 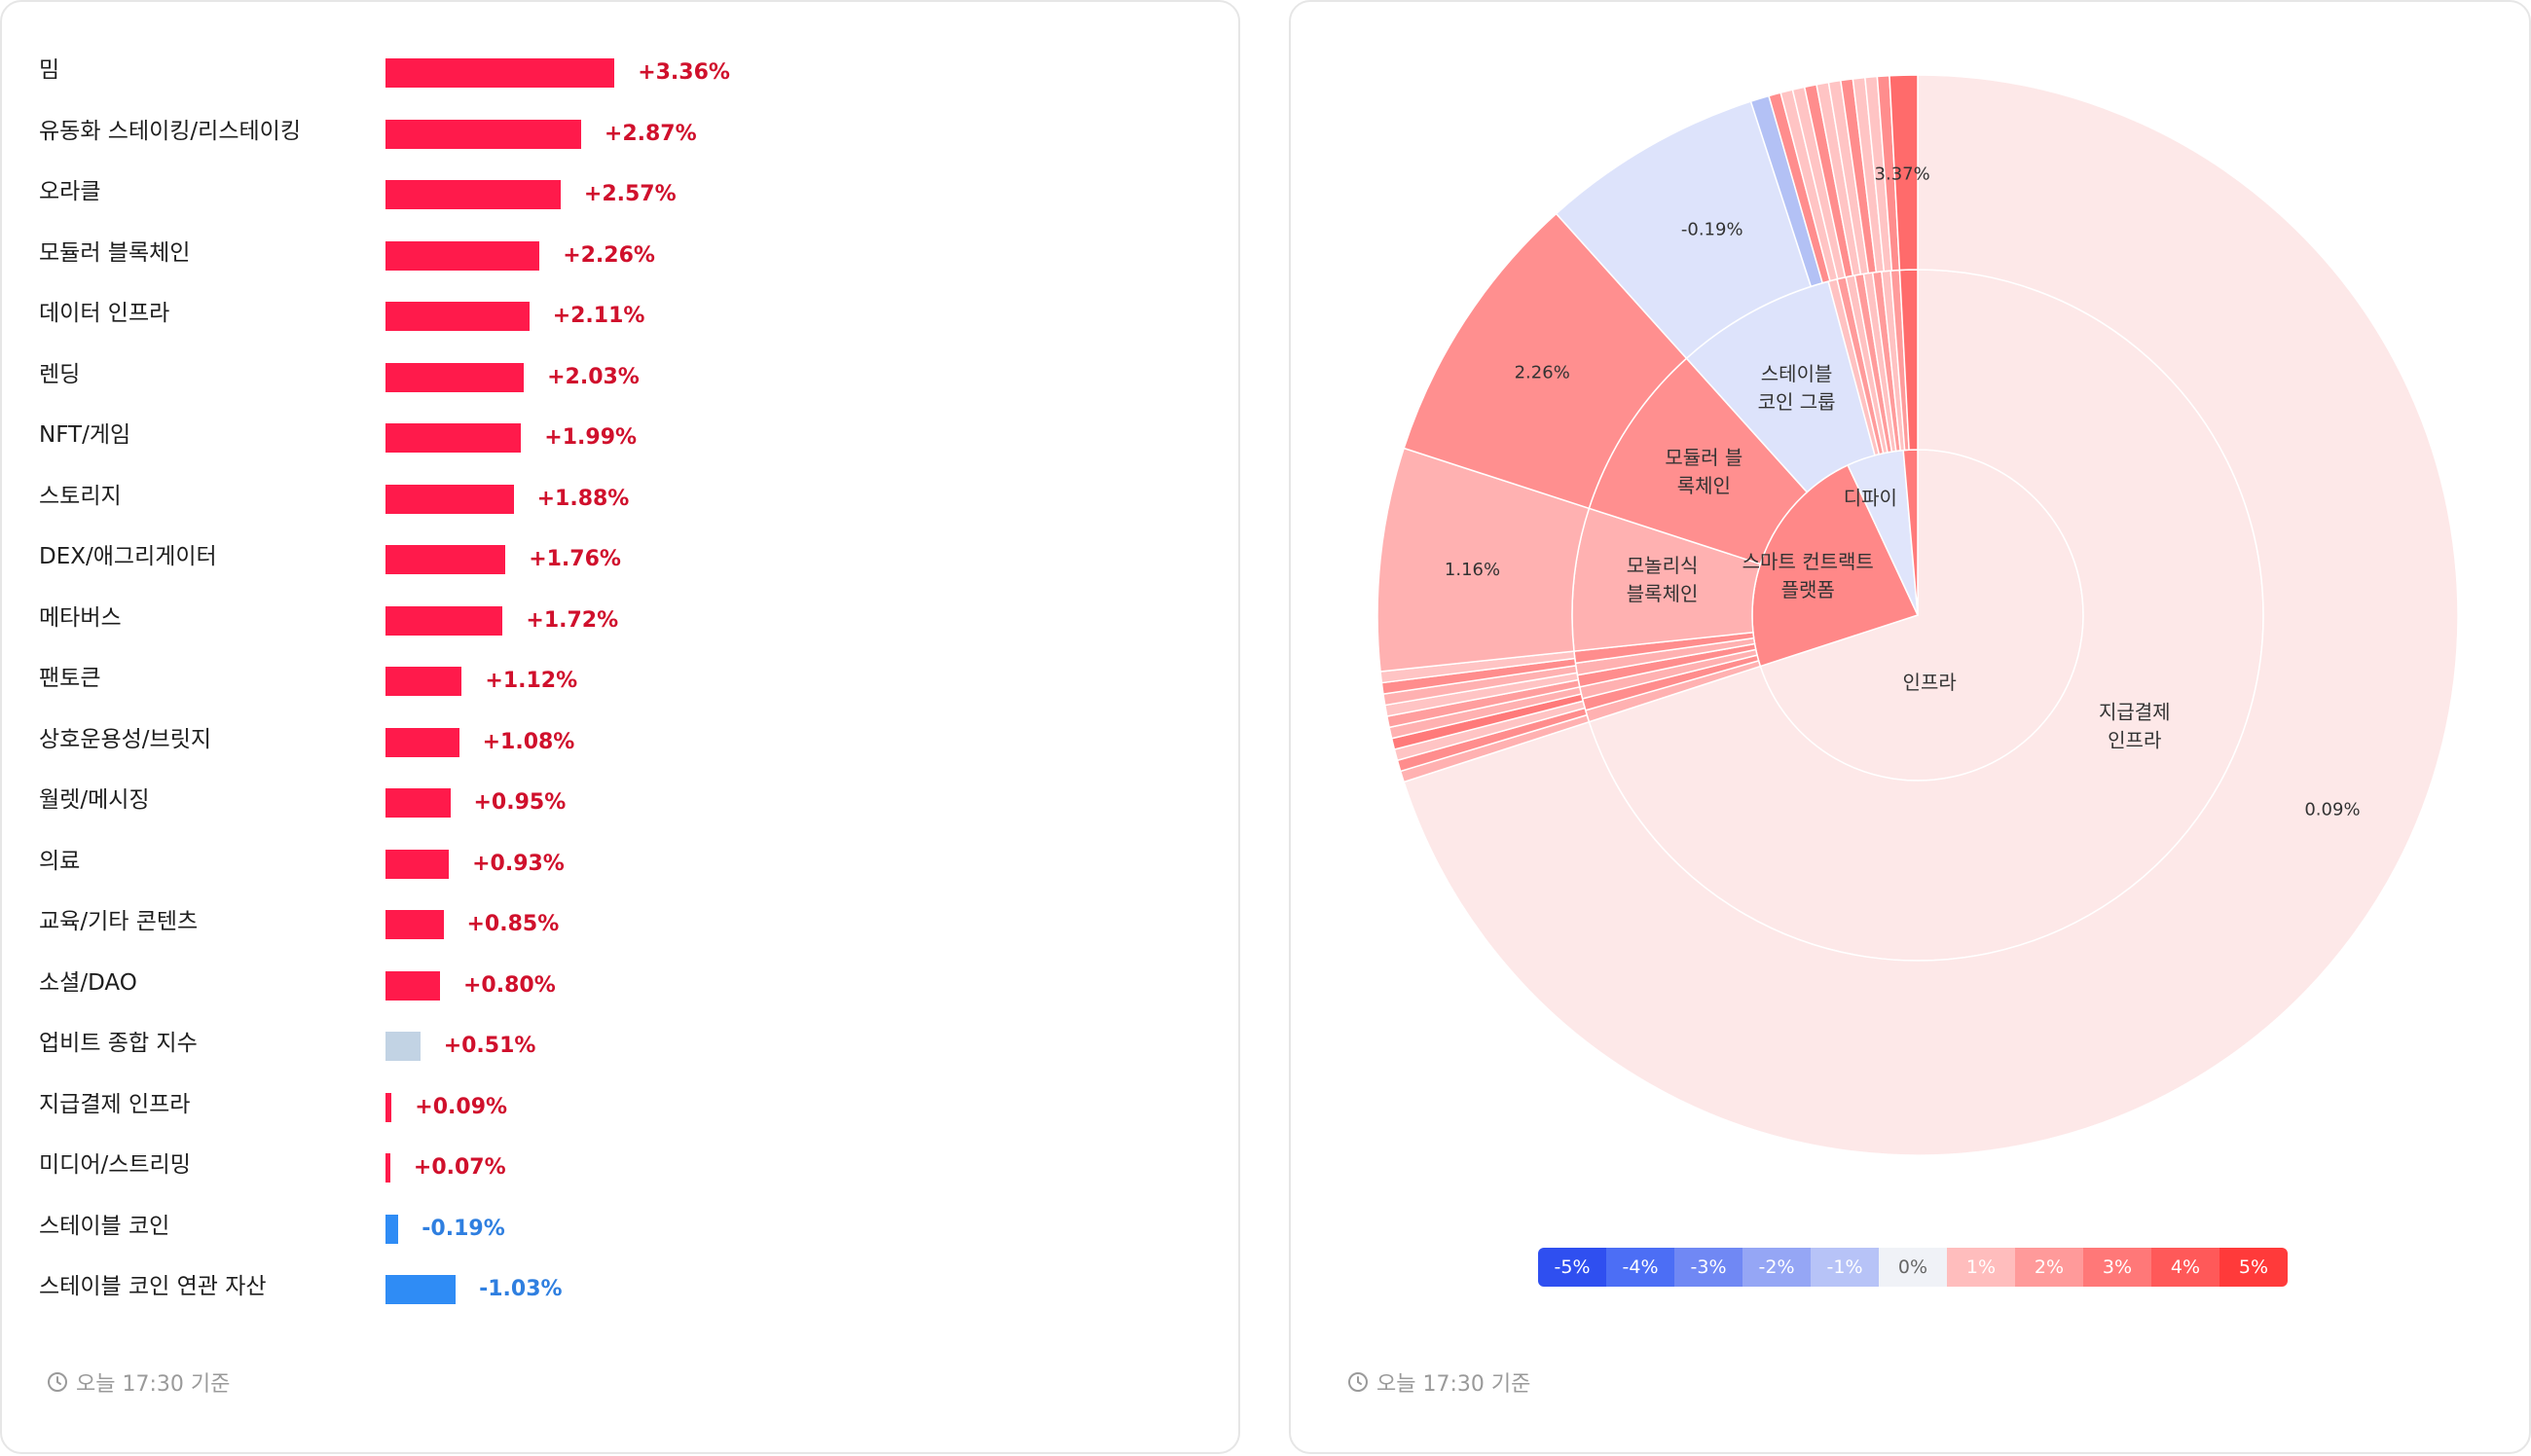 I want to click on bar-value-label: +1.08%, so click(x=528, y=741).